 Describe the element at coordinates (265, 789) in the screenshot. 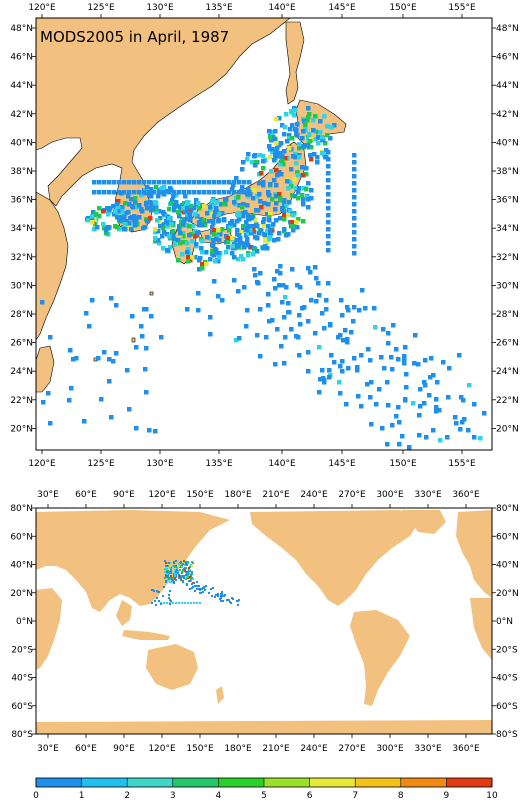

I see `colorbar: 0 1 2 3 4 5 6 7 8 9 10` at that location.